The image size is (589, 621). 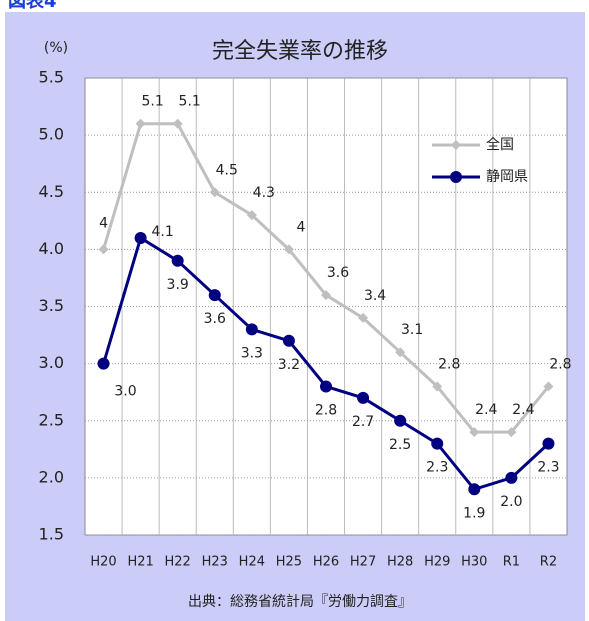 What do you see at coordinates (412, 330) in the screenshot?
I see `data-label: 3.1` at bounding box center [412, 330].